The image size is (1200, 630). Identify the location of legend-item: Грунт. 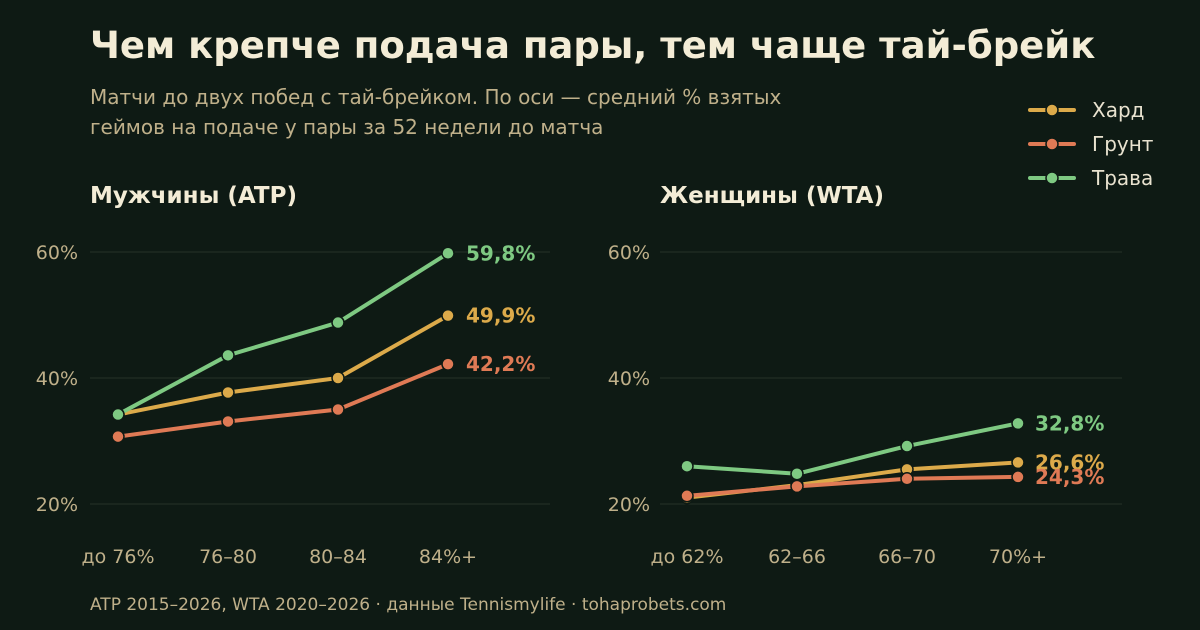
(1091, 144).